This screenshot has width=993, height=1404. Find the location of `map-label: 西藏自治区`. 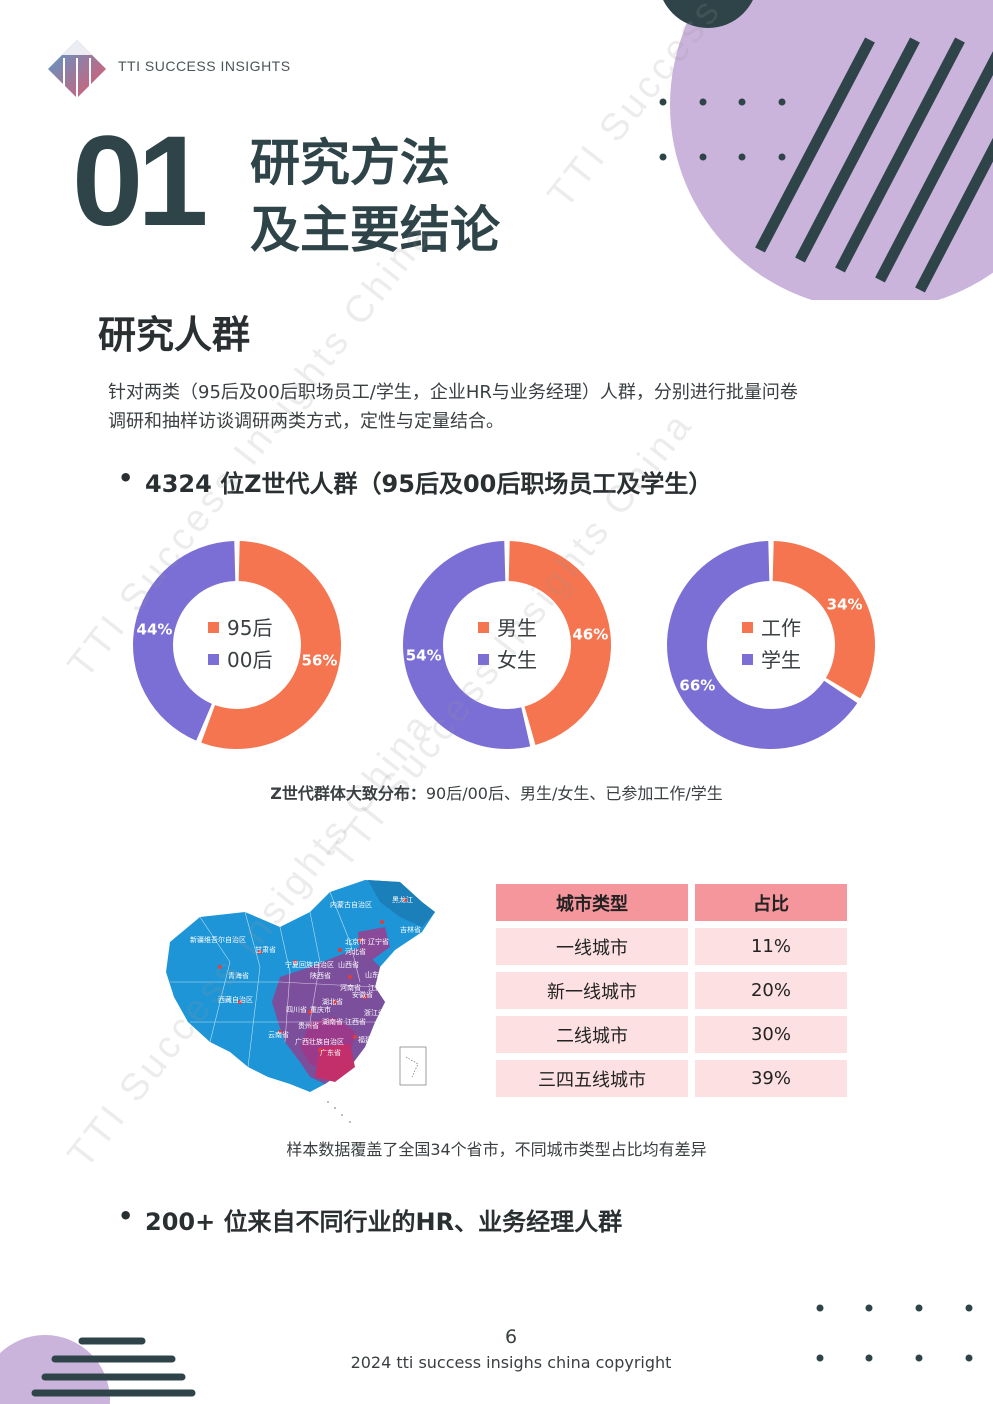

map-label: 西藏自治区 is located at coordinates (235, 999).